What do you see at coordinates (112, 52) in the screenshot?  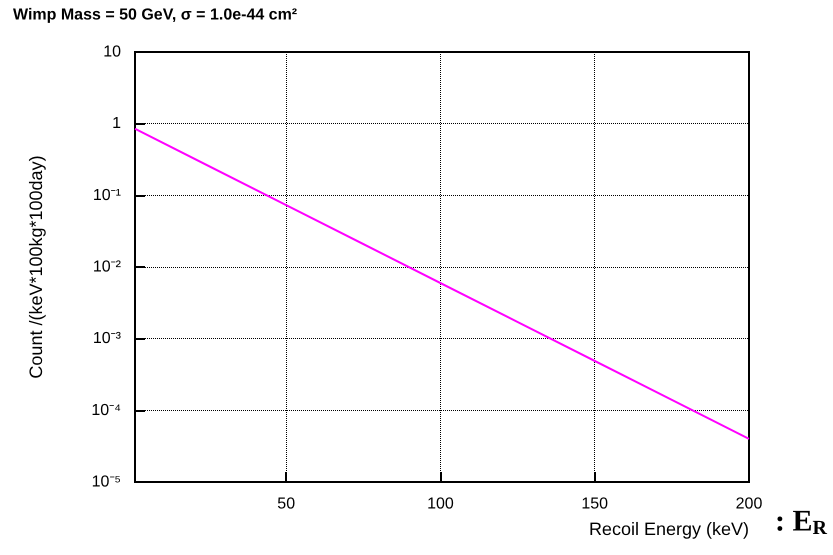 I see `y-tick-label: 10` at bounding box center [112, 52].